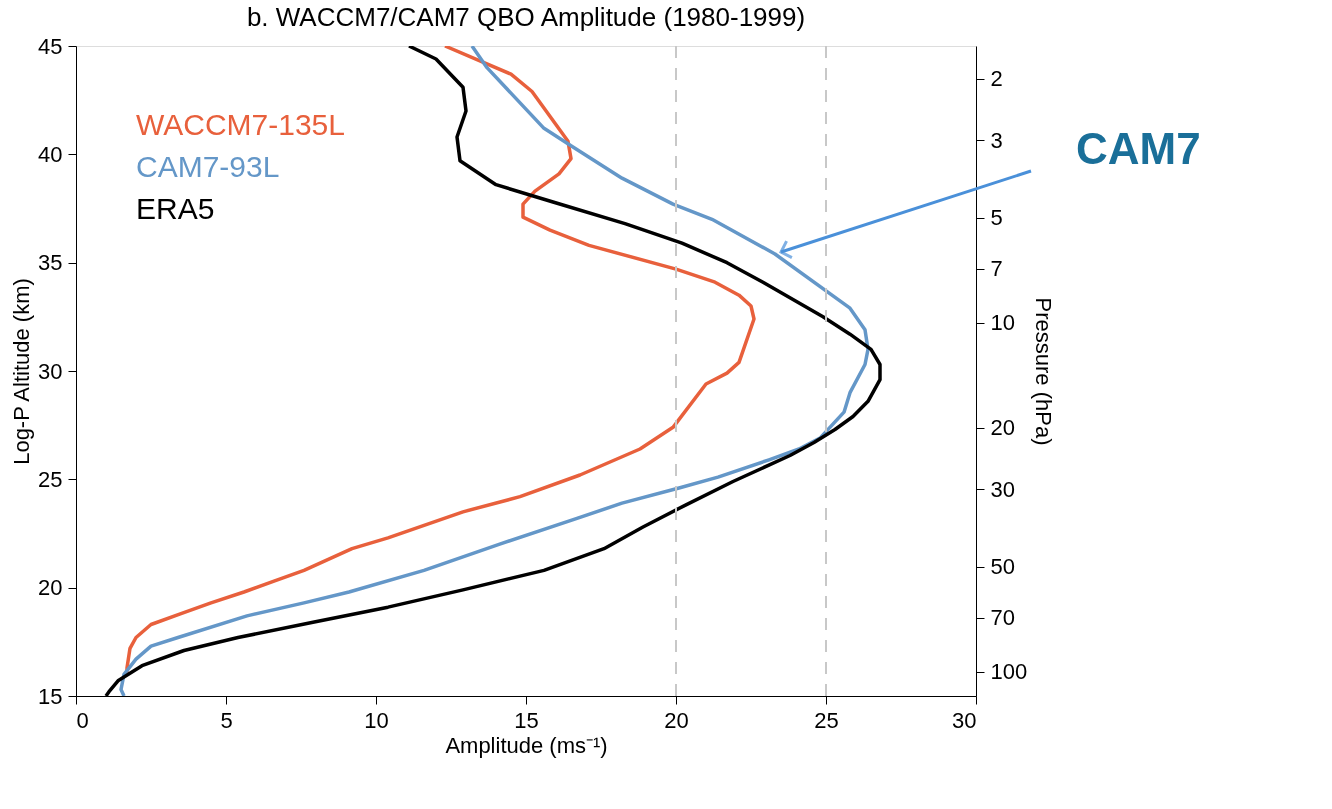 The height and width of the screenshot is (809, 1332). I want to click on text: WACCM7-135L, so click(240, 124).